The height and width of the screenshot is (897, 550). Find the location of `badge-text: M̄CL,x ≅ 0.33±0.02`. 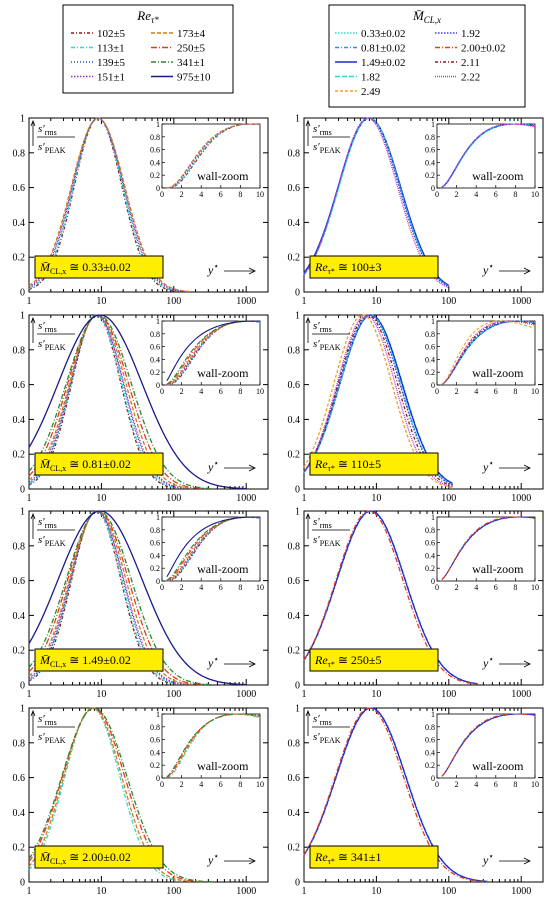

badge-text: M̄CL,x ≅ 0.33±0.02 is located at coordinates (85, 268).